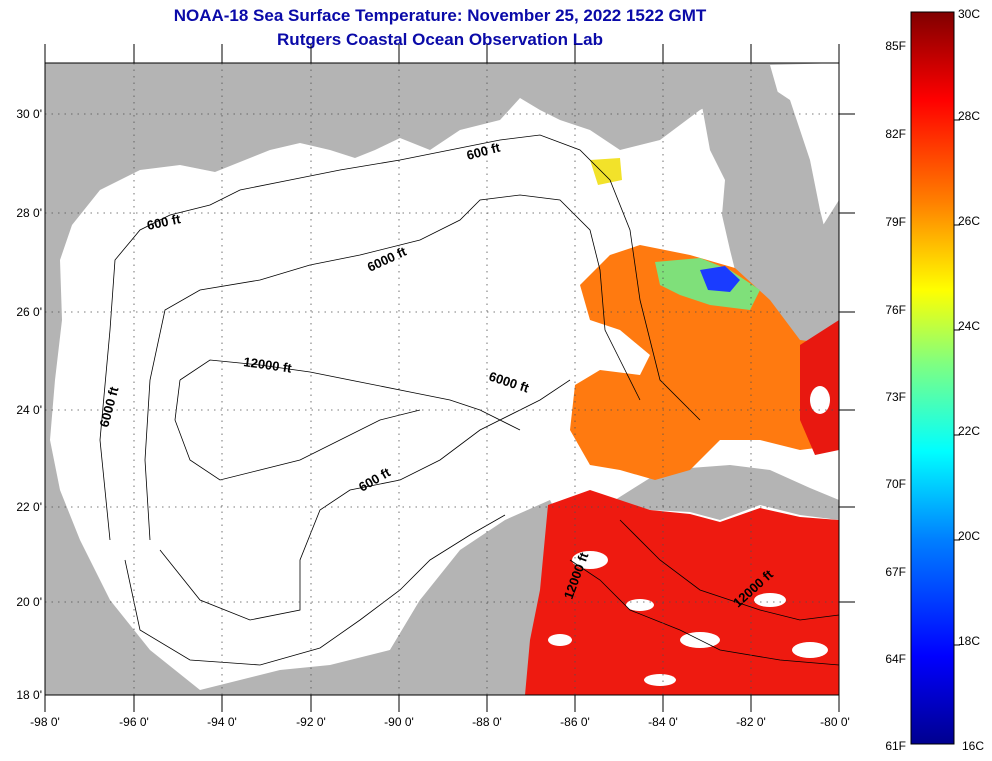  What do you see at coordinates (29, 312) in the screenshot?
I see `lat-label: 26 0'` at bounding box center [29, 312].